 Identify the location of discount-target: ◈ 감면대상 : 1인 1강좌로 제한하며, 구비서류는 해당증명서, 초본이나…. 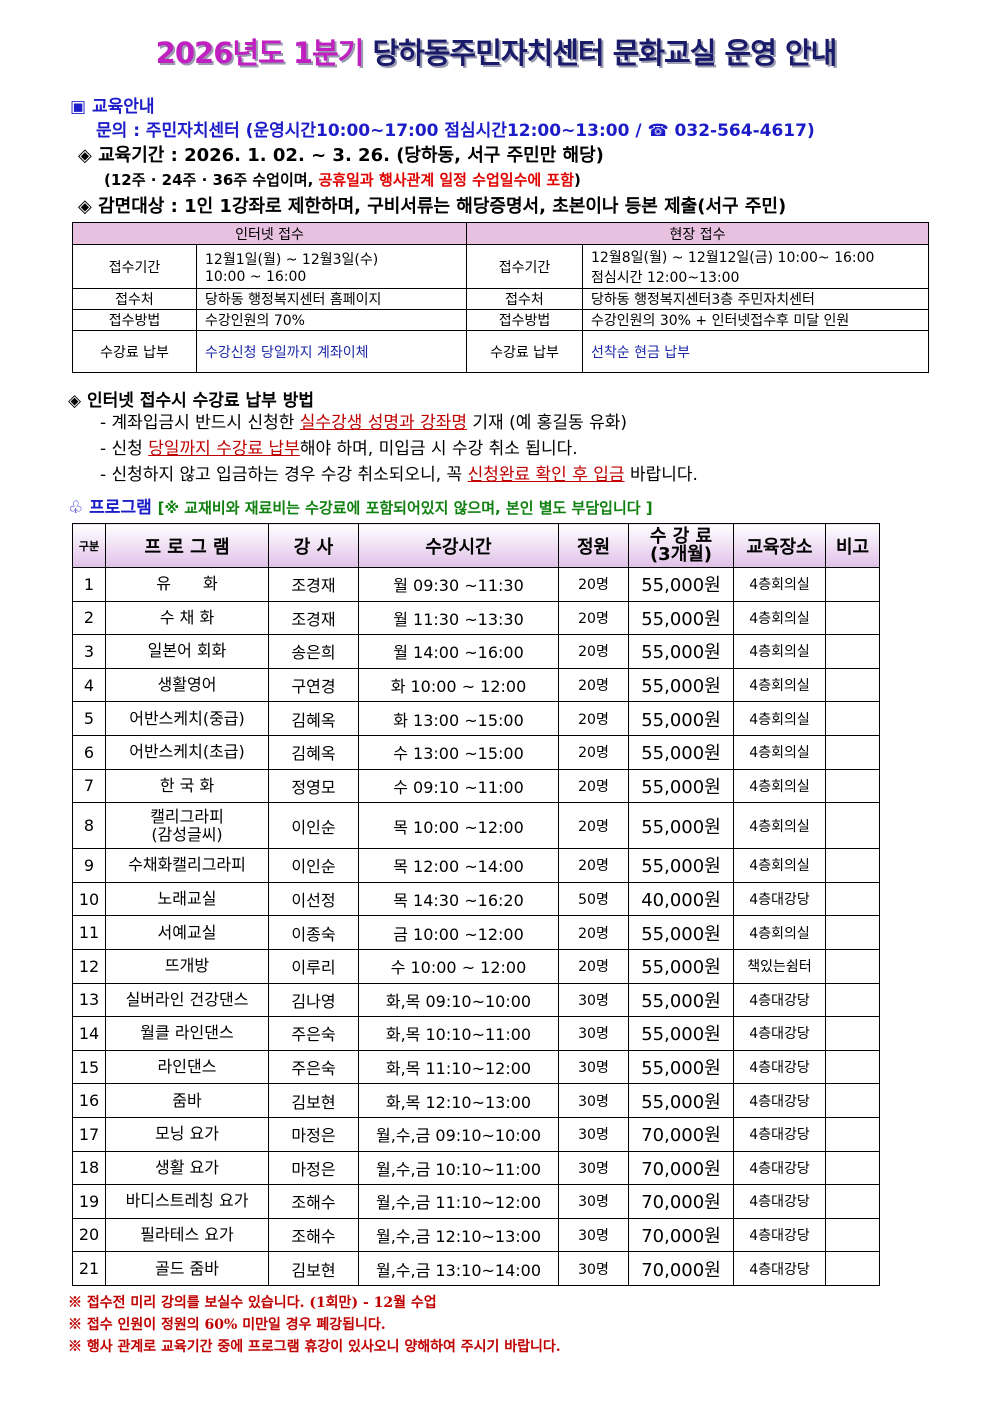
(432, 206).